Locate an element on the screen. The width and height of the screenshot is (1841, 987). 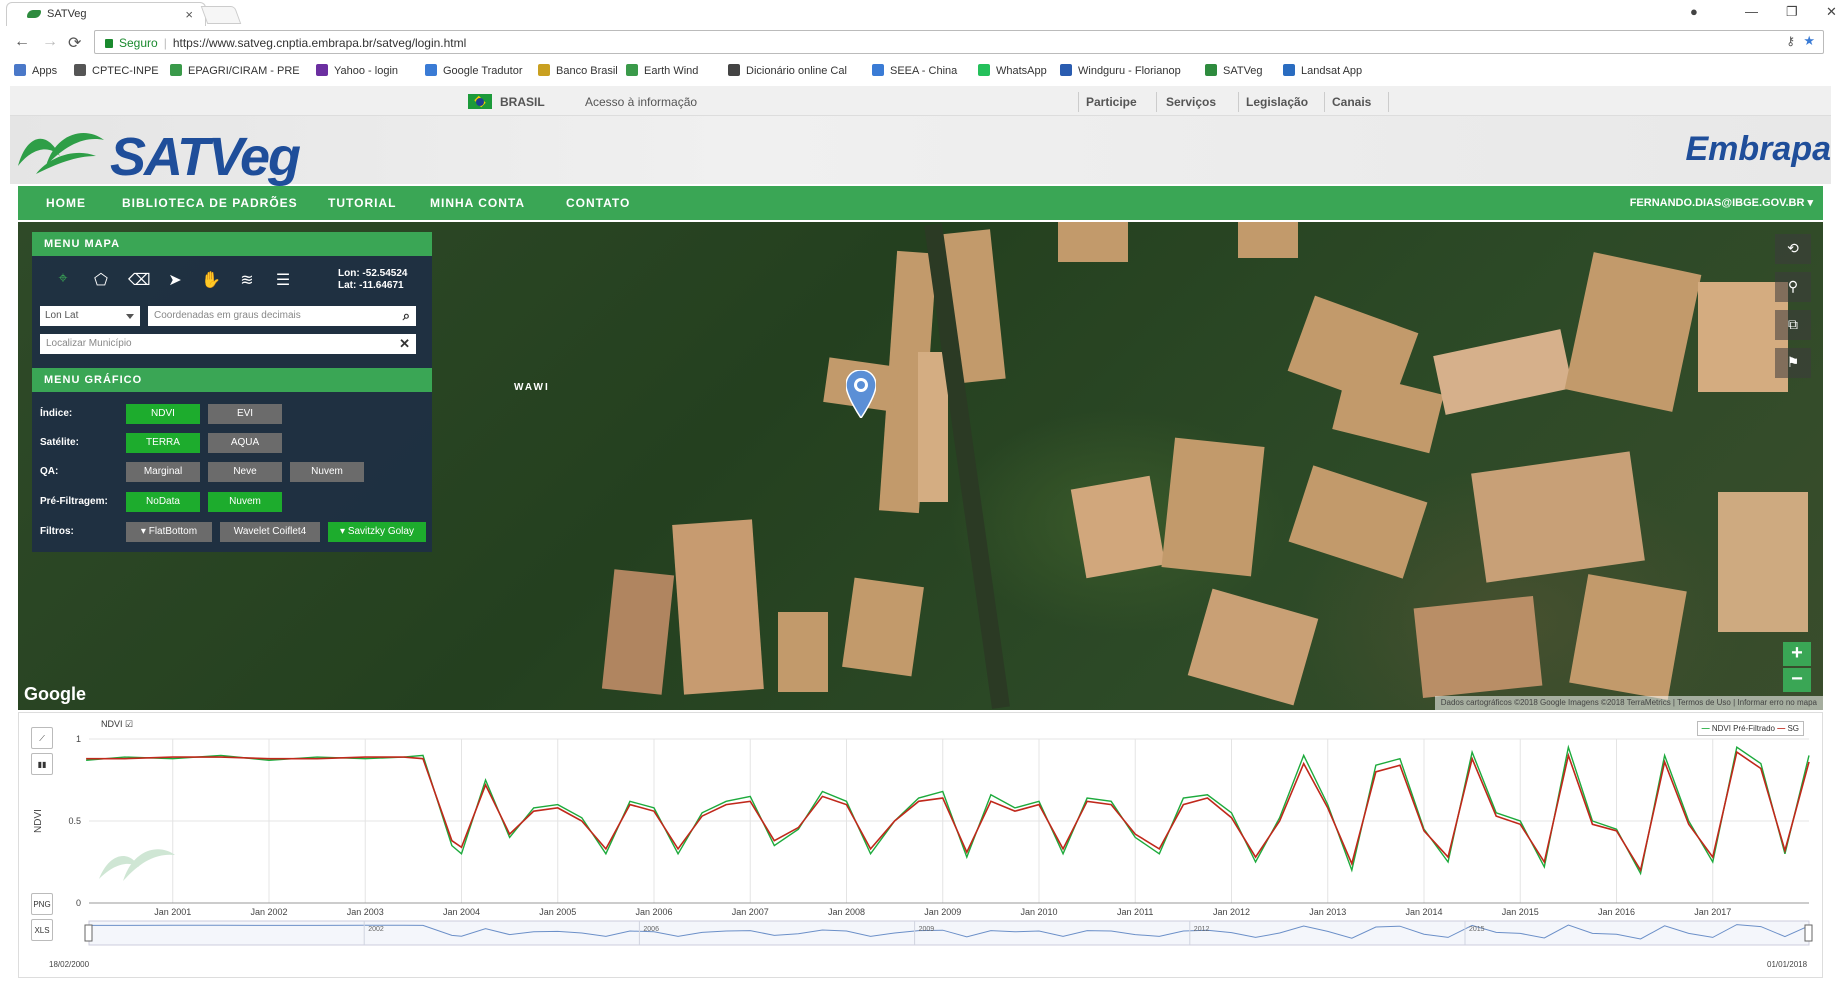
copy-icon: ⧉ is located at coordinates (1793, 325).